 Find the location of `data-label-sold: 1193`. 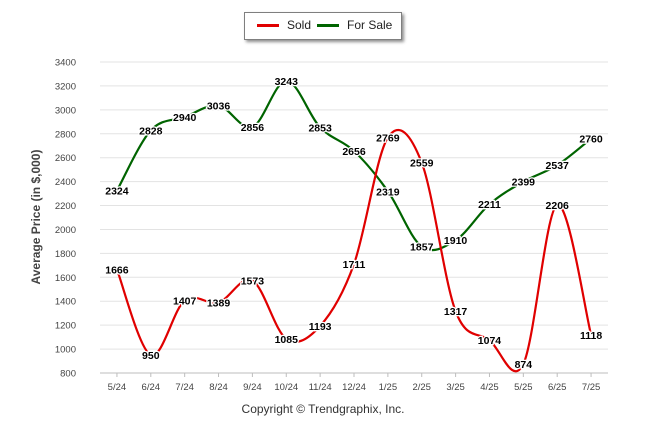

data-label-sold: 1193 is located at coordinates (320, 327).